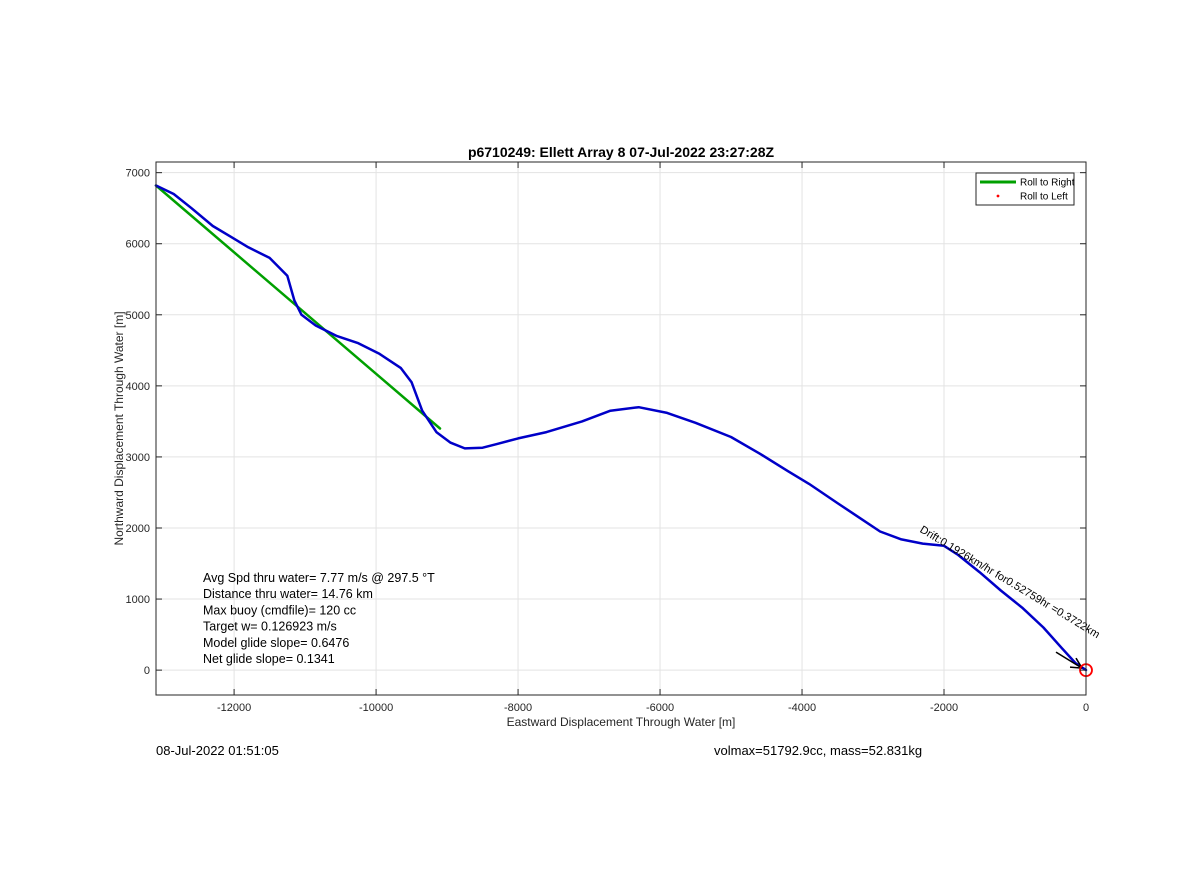  I want to click on y-tick-label: 7000, so click(138, 174).